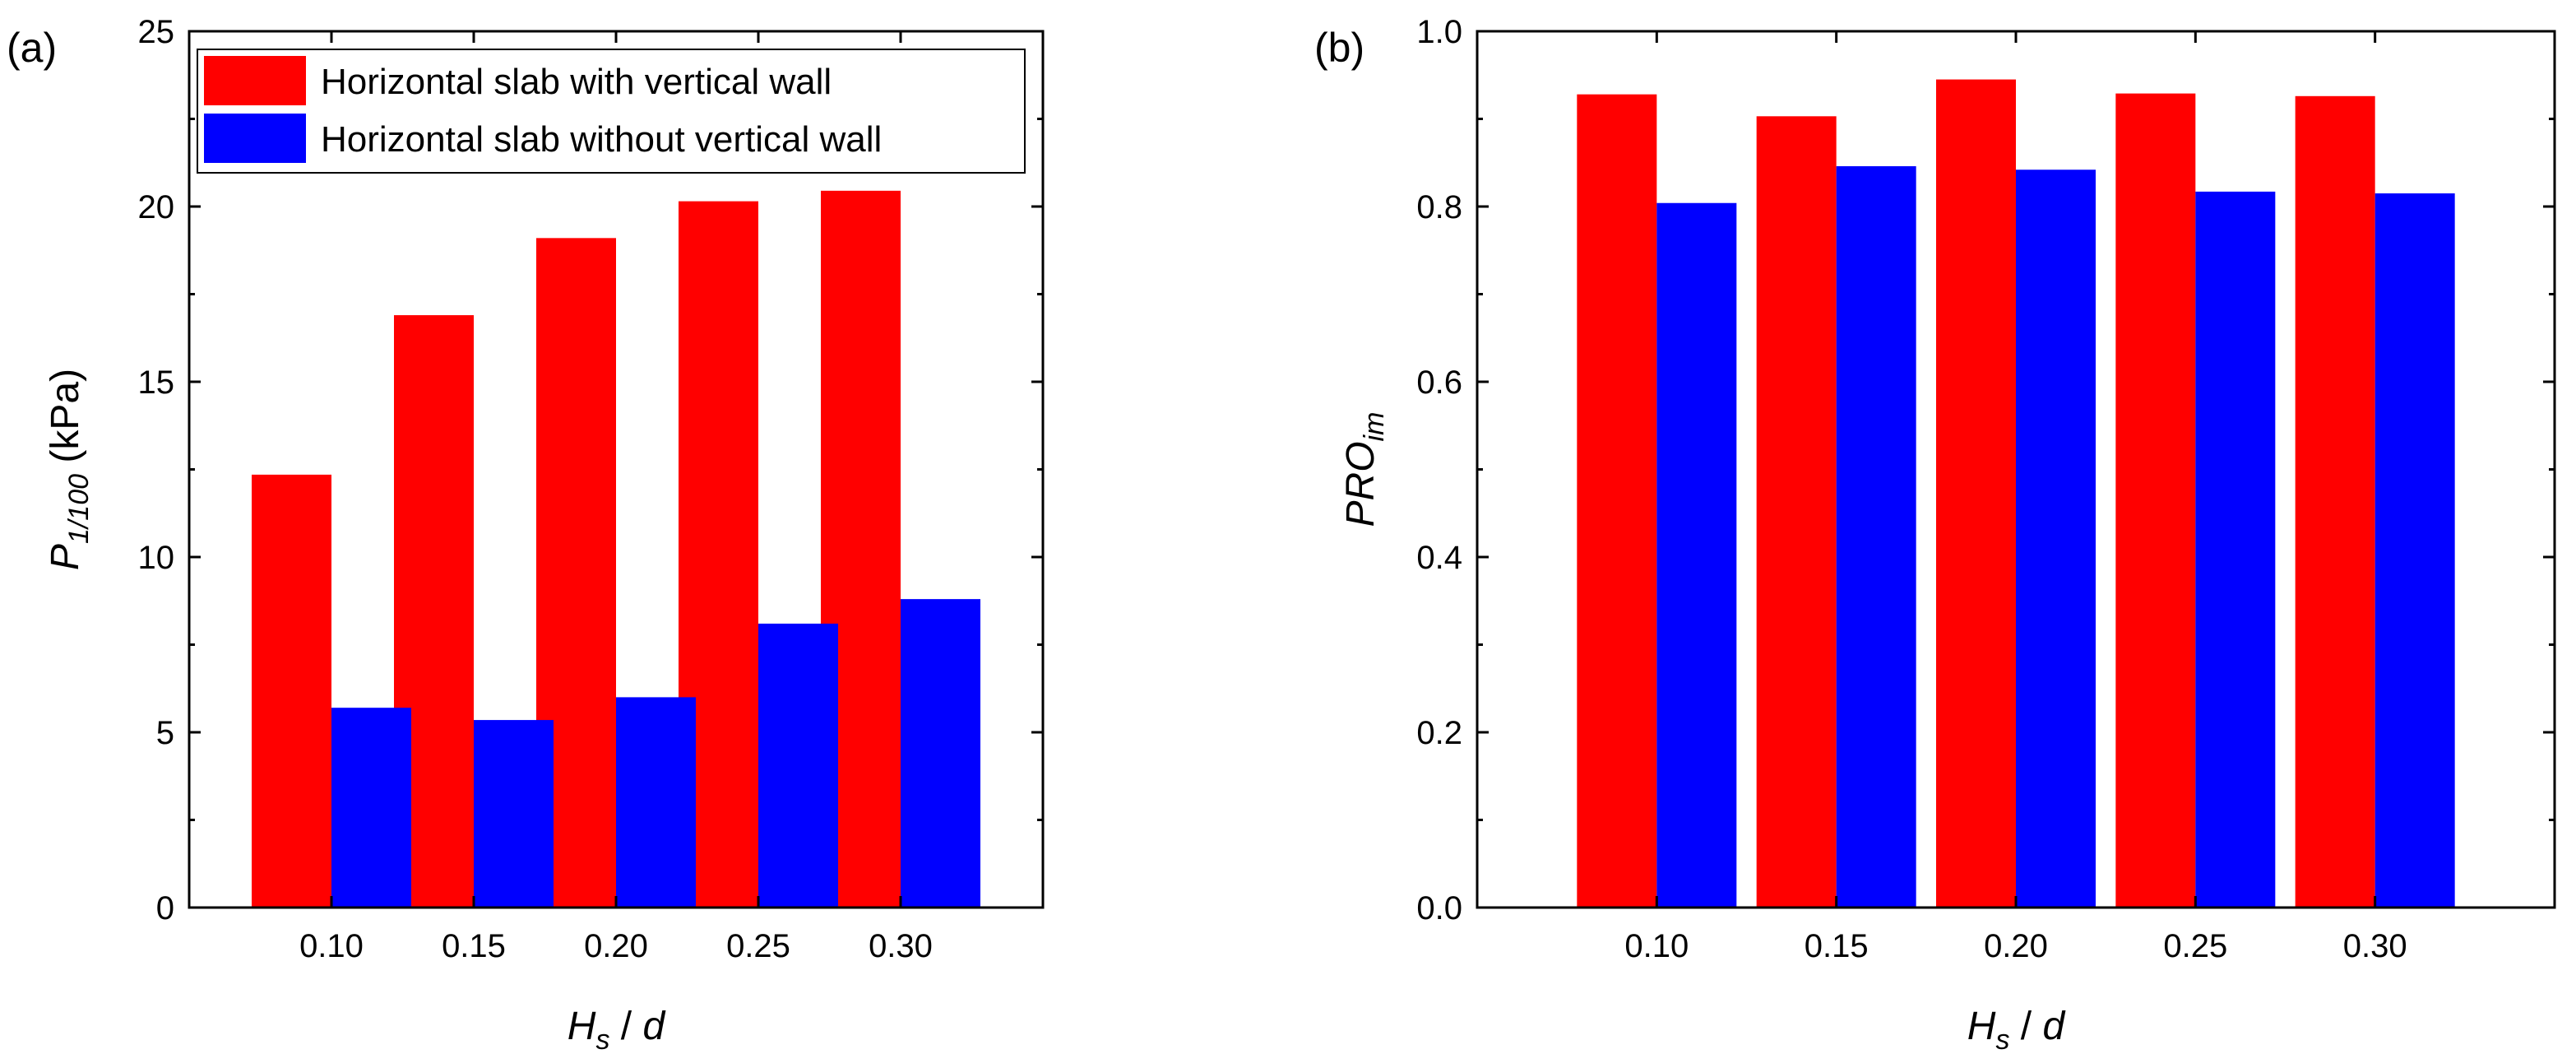 The width and height of the screenshot is (2576, 1054). I want to click on y-tick-label: 5, so click(165, 733).